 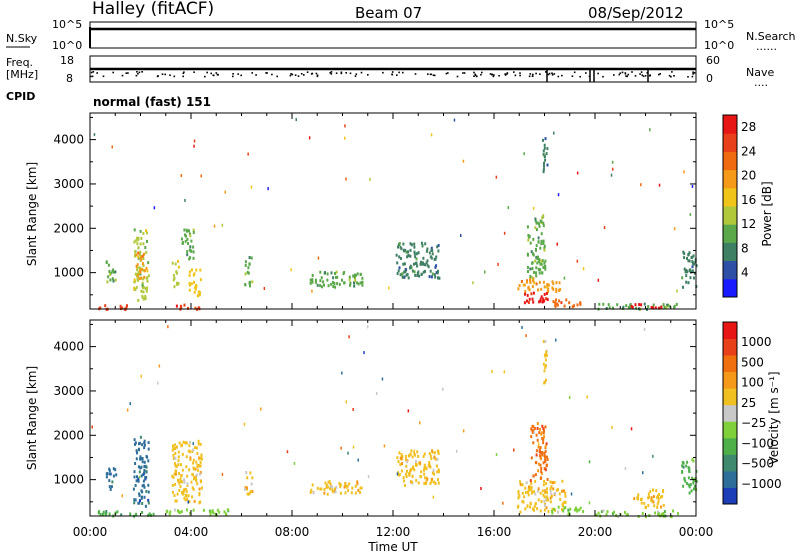 I want to click on colorbar-tick-label: 100, so click(x=752, y=383).